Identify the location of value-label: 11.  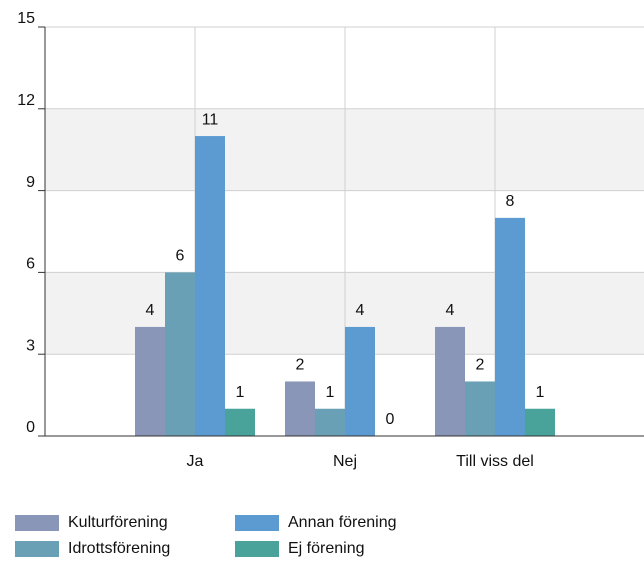
(210, 119).